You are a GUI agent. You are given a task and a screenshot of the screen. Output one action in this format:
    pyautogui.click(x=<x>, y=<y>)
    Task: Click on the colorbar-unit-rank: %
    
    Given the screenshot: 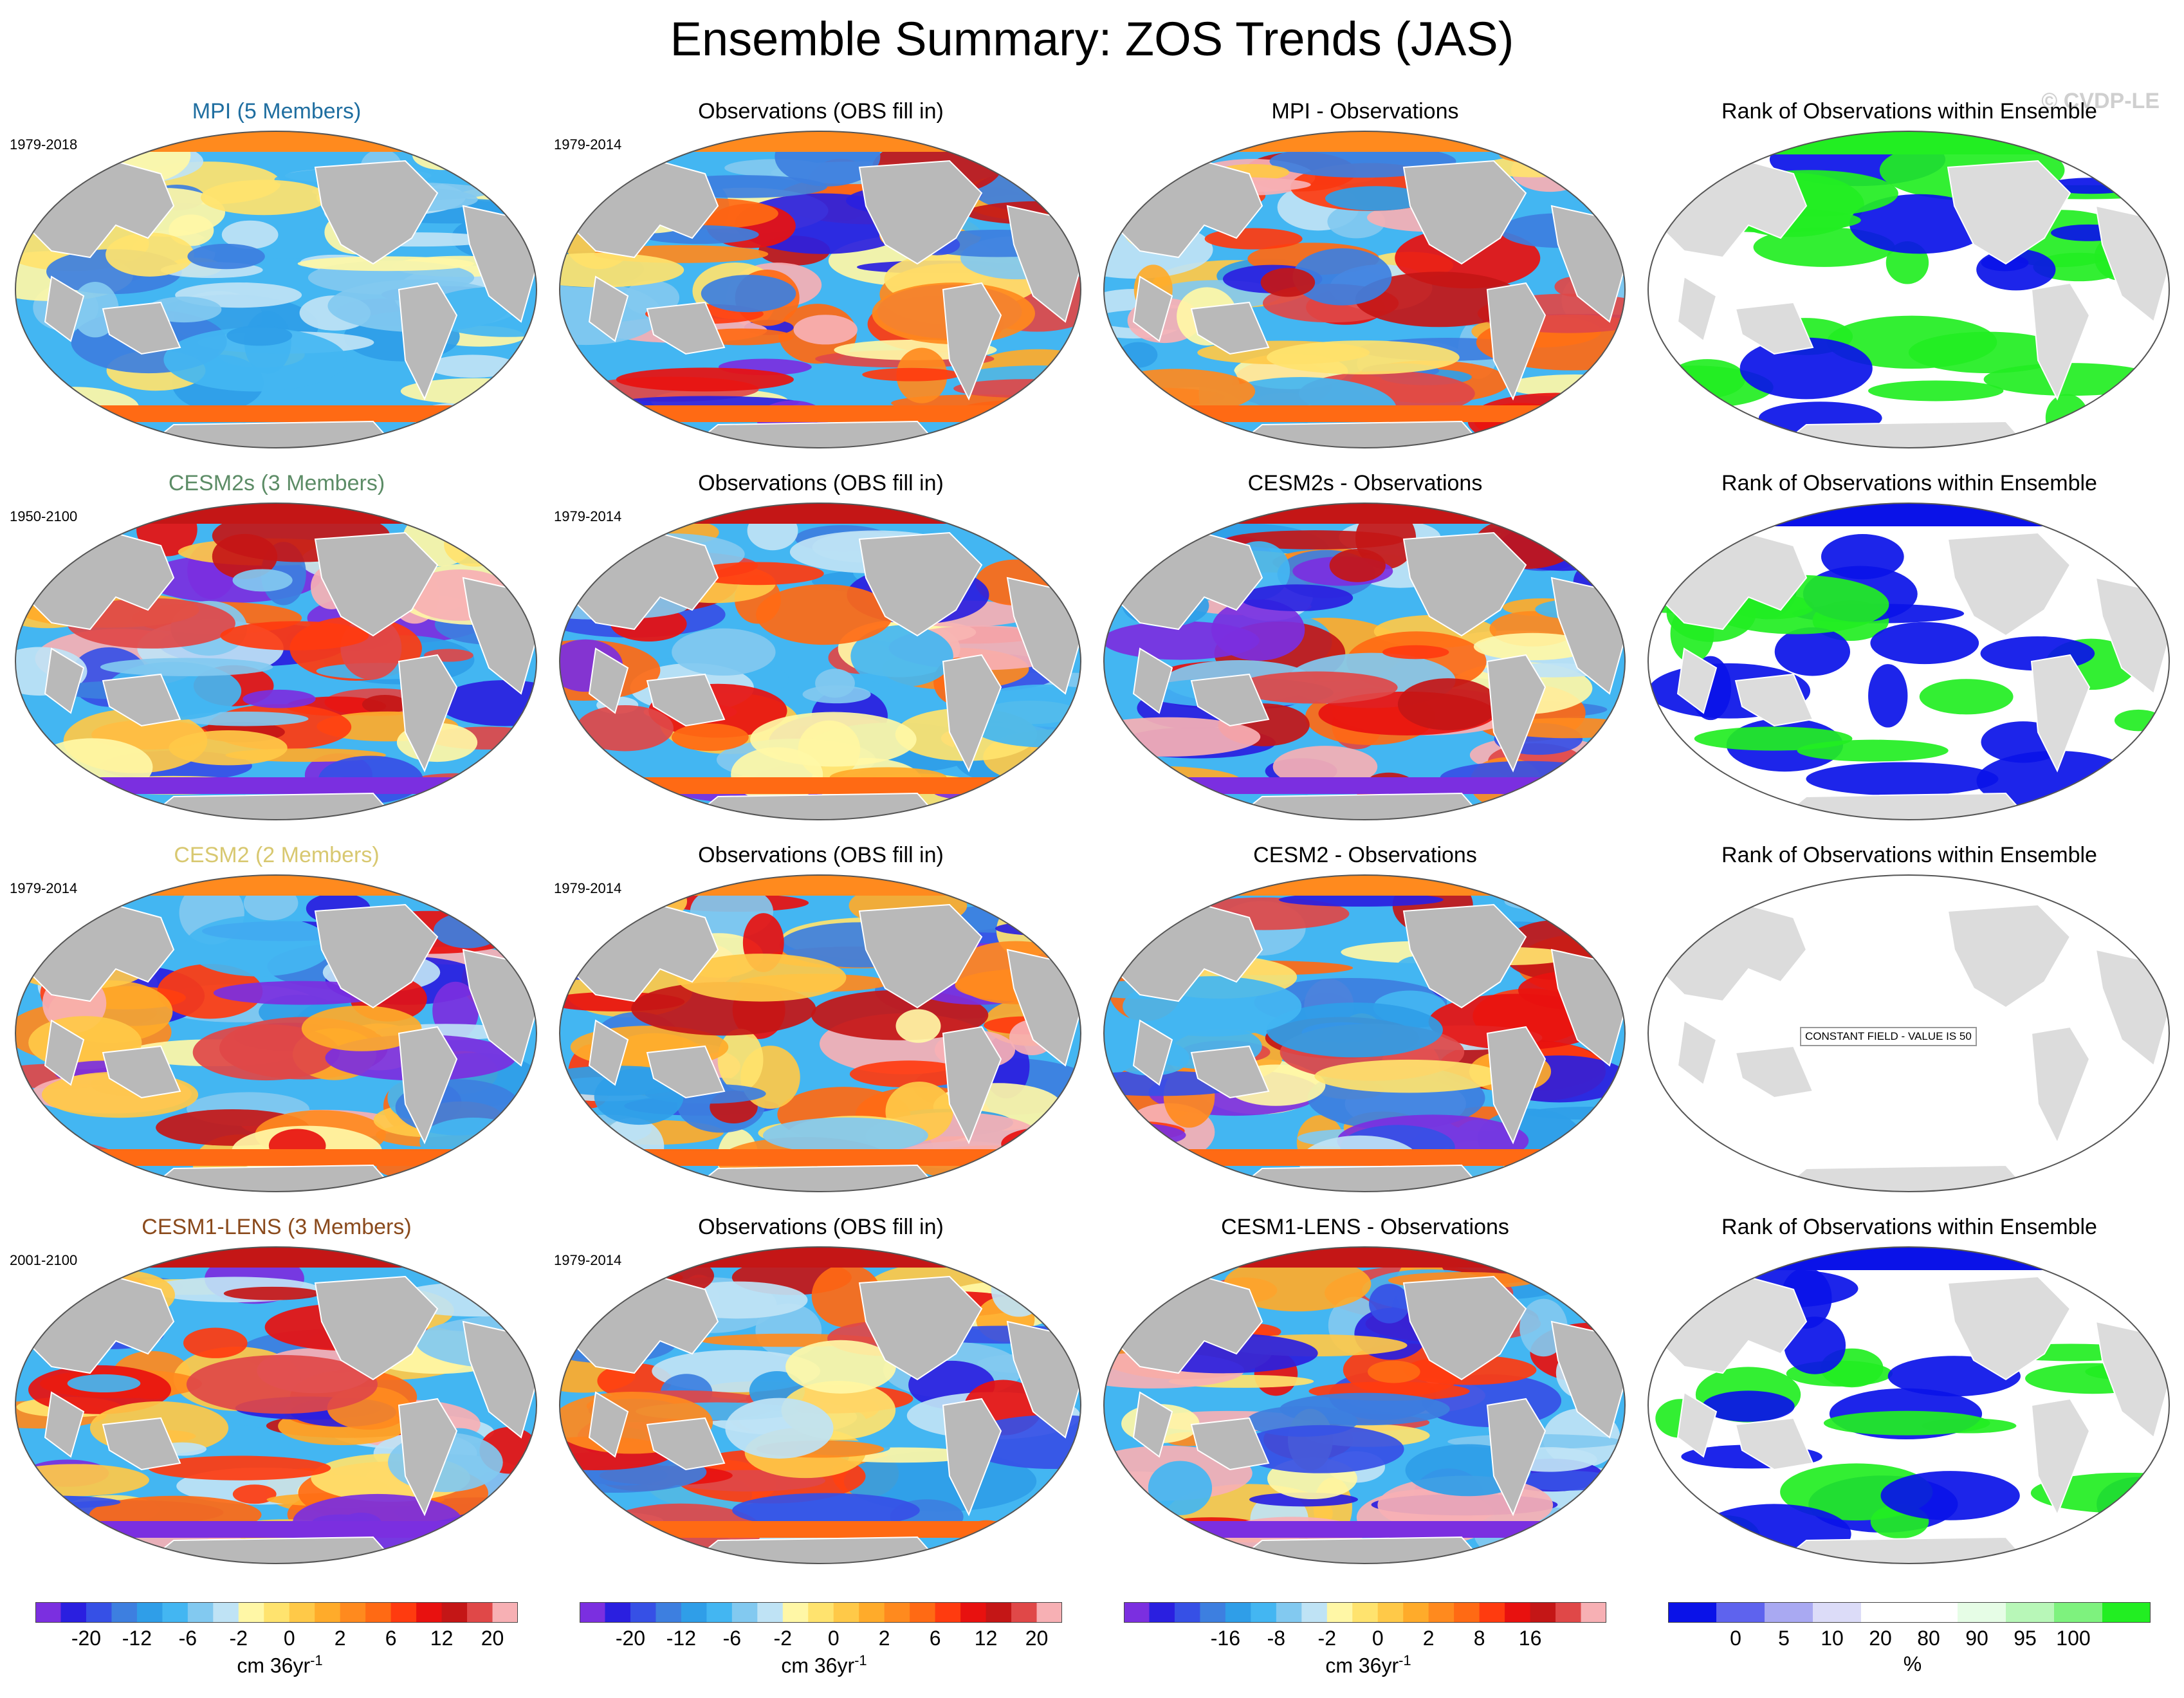 What is the action you would take?
    pyautogui.click(x=1913, y=1664)
    